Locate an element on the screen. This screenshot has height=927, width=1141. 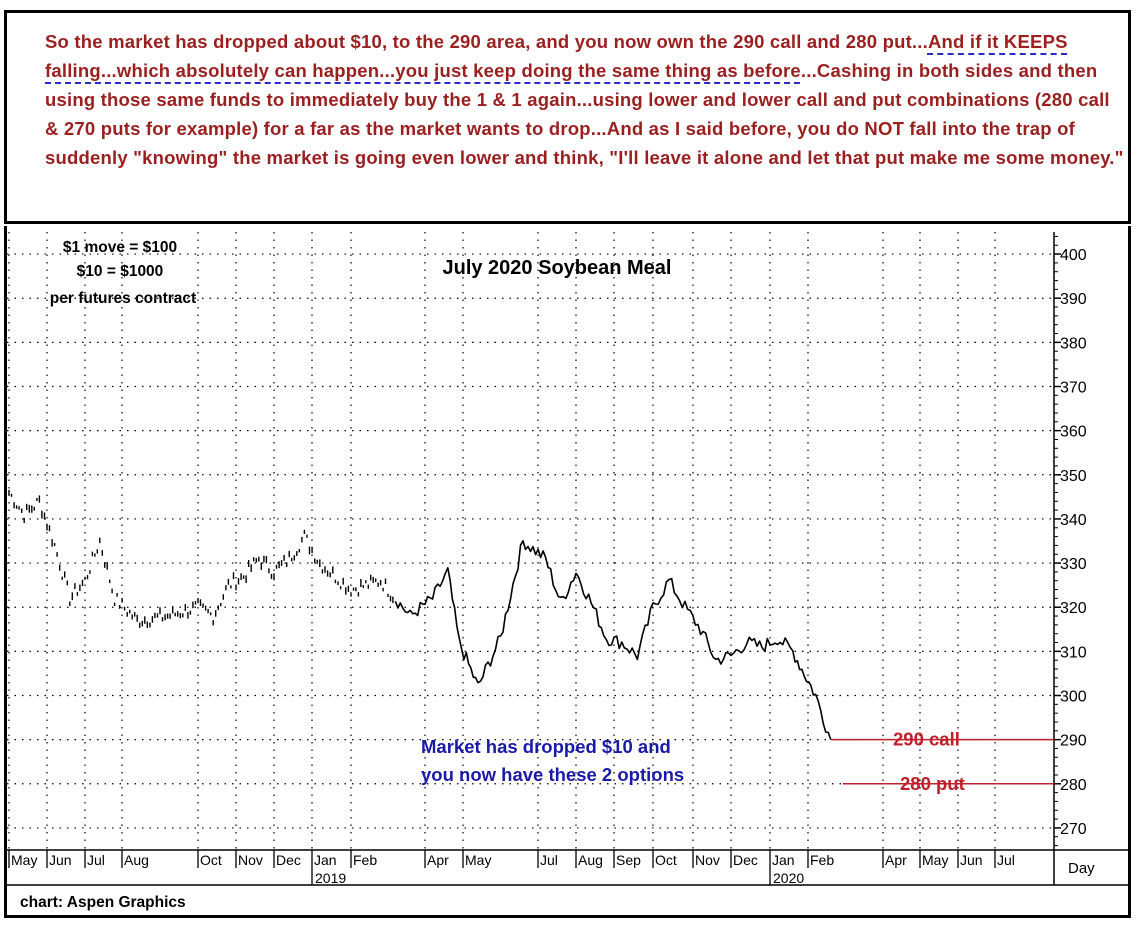
option-label-call: 290 call is located at coordinates (926, 739).